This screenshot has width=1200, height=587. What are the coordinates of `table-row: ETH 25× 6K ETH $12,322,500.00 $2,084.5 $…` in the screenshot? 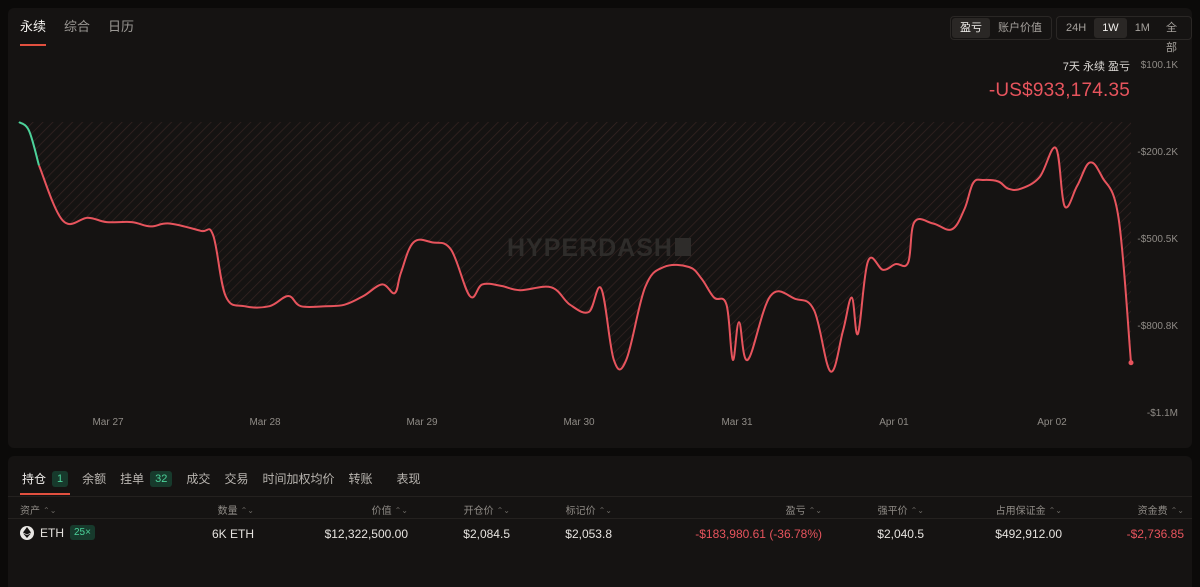 It's located at (600, 534).